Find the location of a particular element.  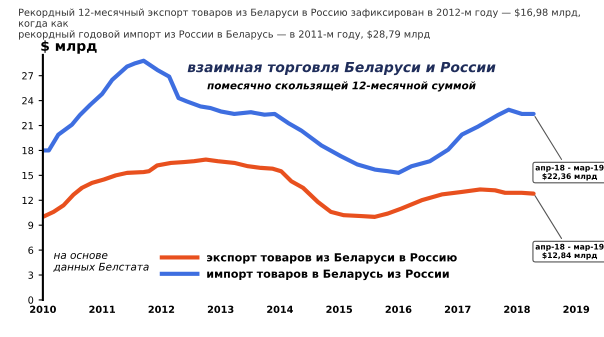

y-tick-label: 0 is located at coordinates (31, 300).